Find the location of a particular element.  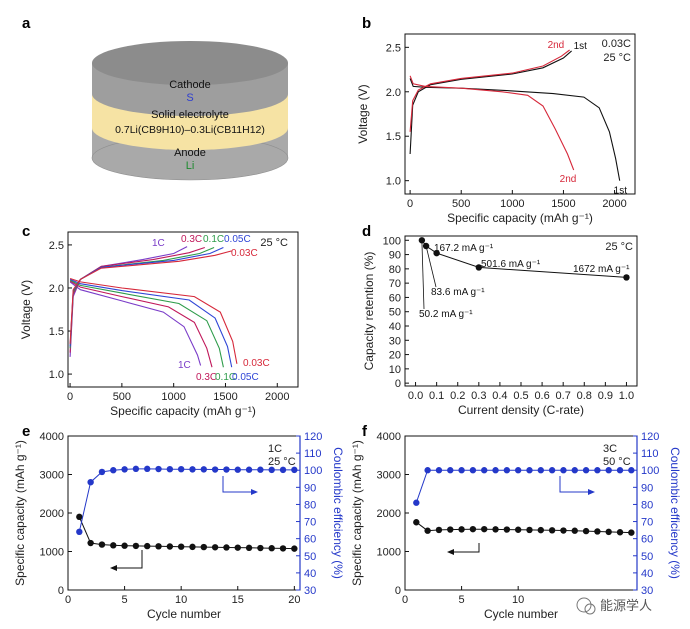

curve-label-1st-charge: 1st is located at coordinates (581, 46).